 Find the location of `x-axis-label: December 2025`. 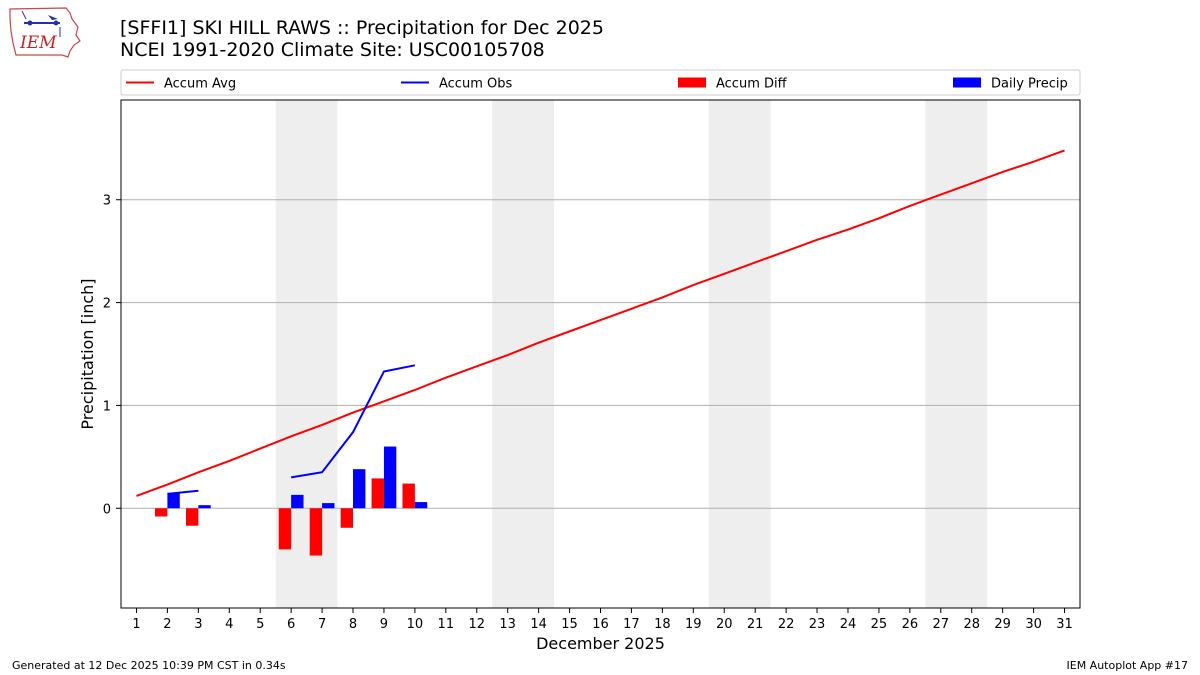

x-axis-label: December 2025 is located at coordinates (600, 643).